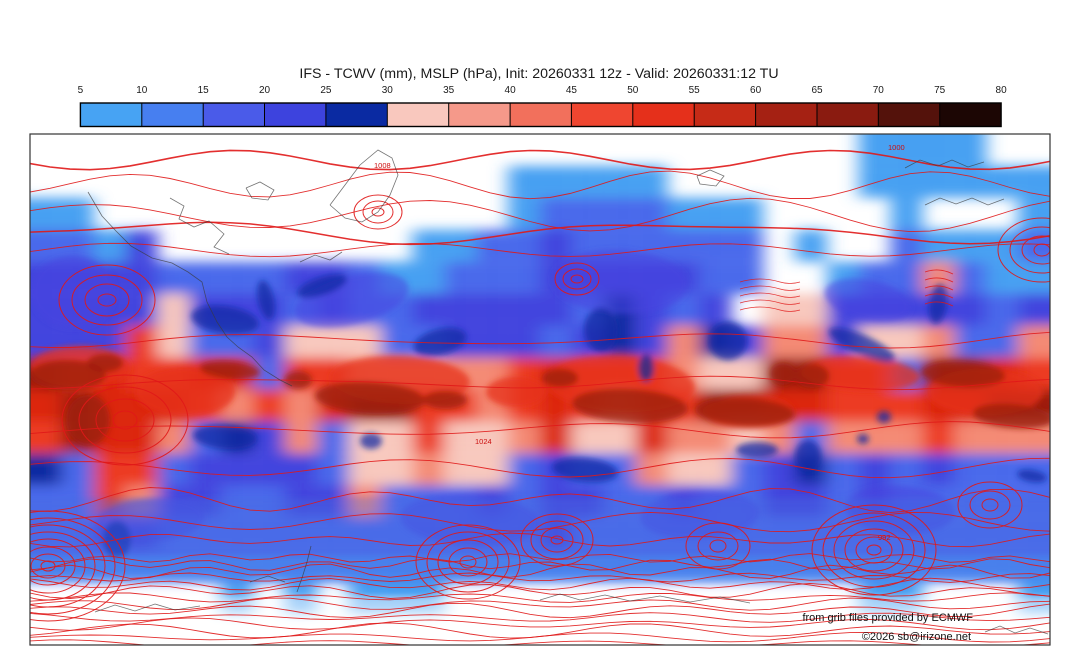 Image resolution: width=1080 pixels, height=658 pixels. Describe the element at coordinates (896, 147) in the screenshot. I see `svg-text: 1000` at that location.